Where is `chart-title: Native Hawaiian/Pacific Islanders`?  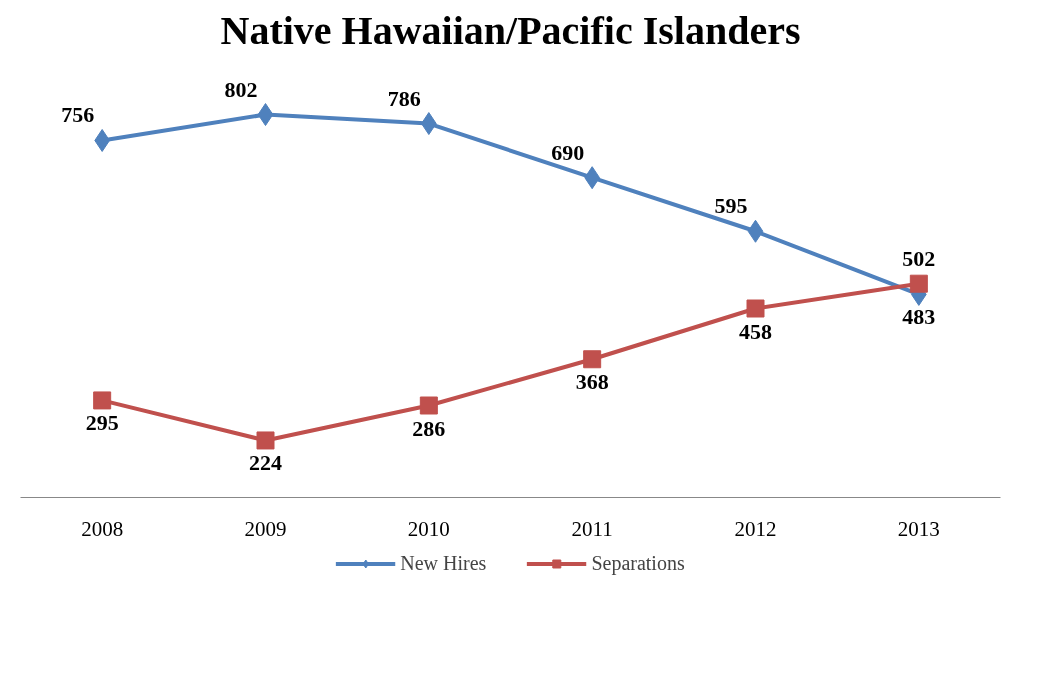 chart-title: Native Hawaiian/Pacific Islanders is located at coordinates (510, 30).